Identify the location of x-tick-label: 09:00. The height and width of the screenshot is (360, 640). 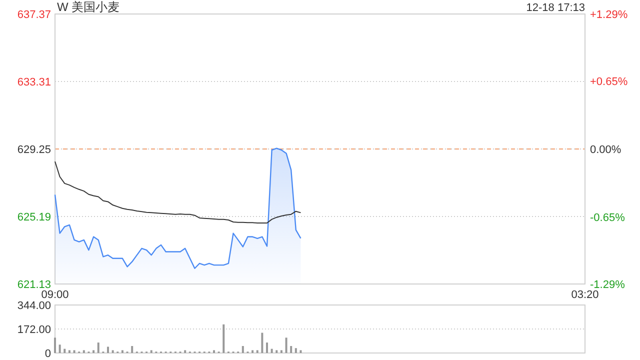
(55, 295).